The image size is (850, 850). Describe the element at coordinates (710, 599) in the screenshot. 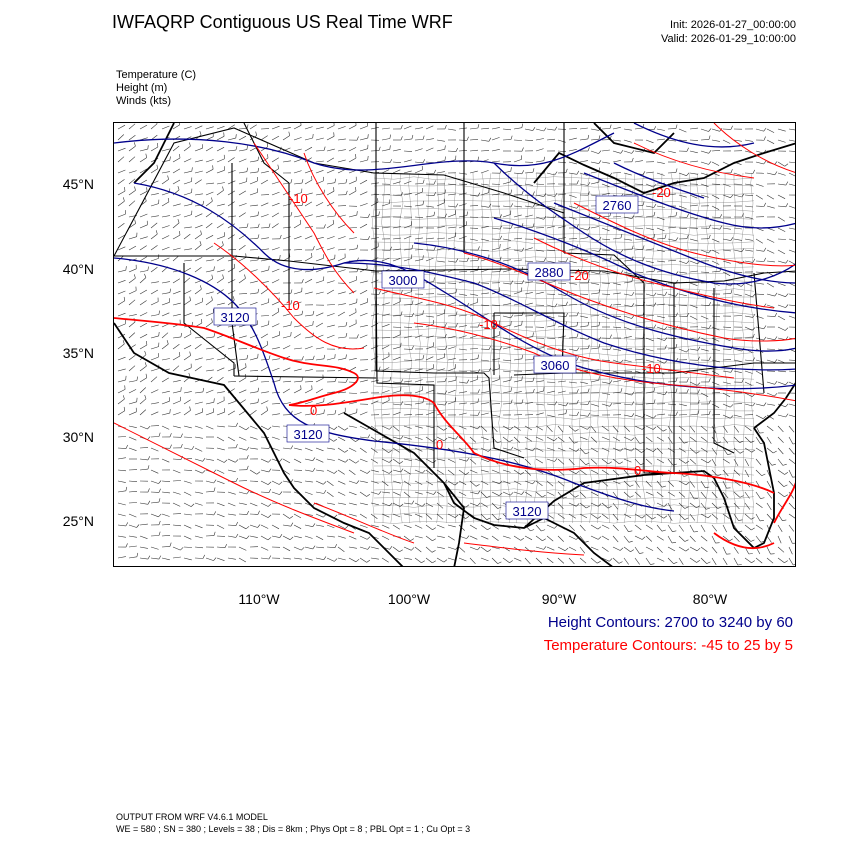

I see `lon-label-80: 80°W` at that location.